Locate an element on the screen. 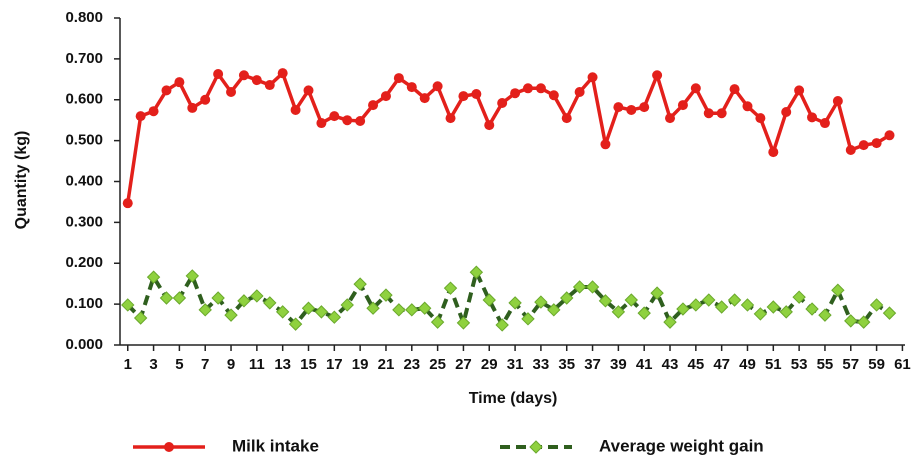 The width and height of the screenshot is (921, 461). x-tick-label: 13 is located at coordinates (282, 364).